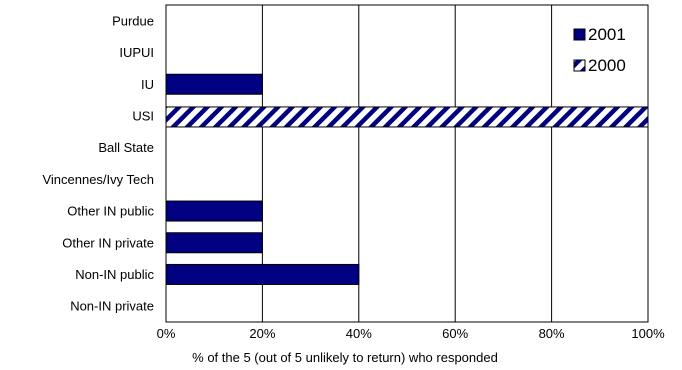 This screenshot has width=682, height=370. What do you see at coordinates (110, 211) in the screenshot?
I see `category-label: Other IN public` at bounding box center [110, 211].